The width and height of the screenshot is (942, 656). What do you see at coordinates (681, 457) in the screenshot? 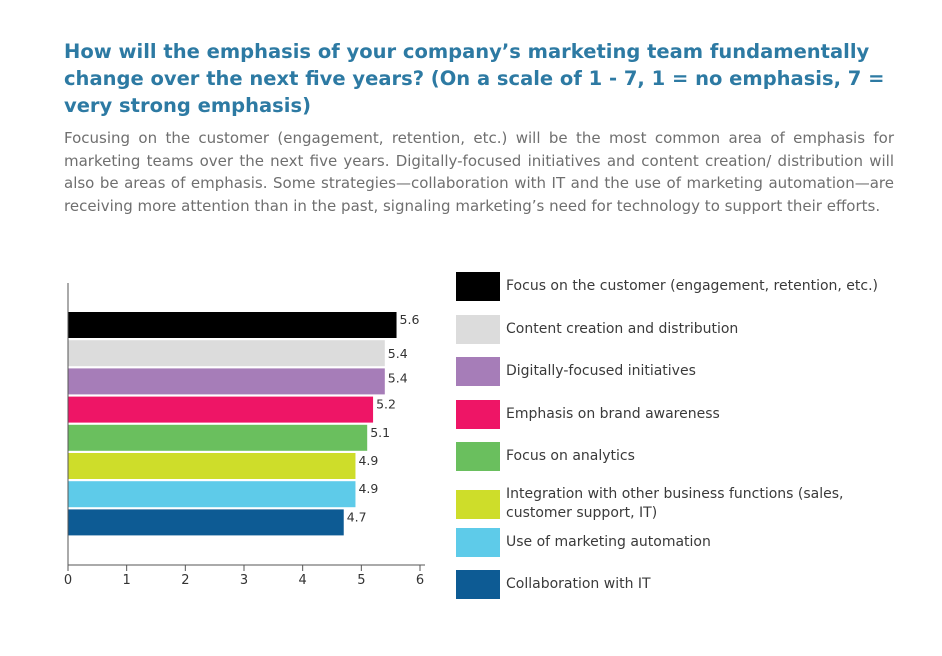
I see `legend-item-5: Focus on analytics` at bounding box center [681, 457].